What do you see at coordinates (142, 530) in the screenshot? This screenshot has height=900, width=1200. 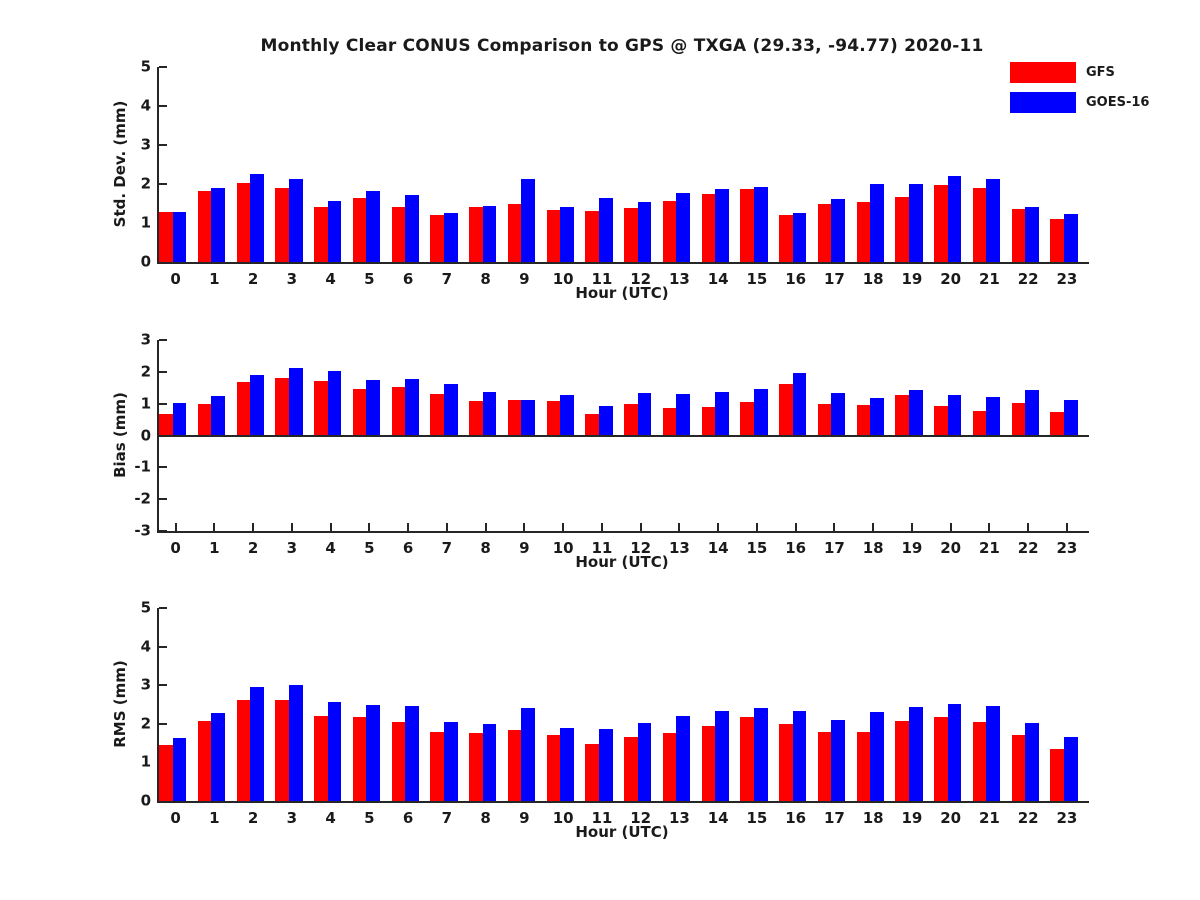 I see `y-tick-label: -3` at bounding box center [142, 530].